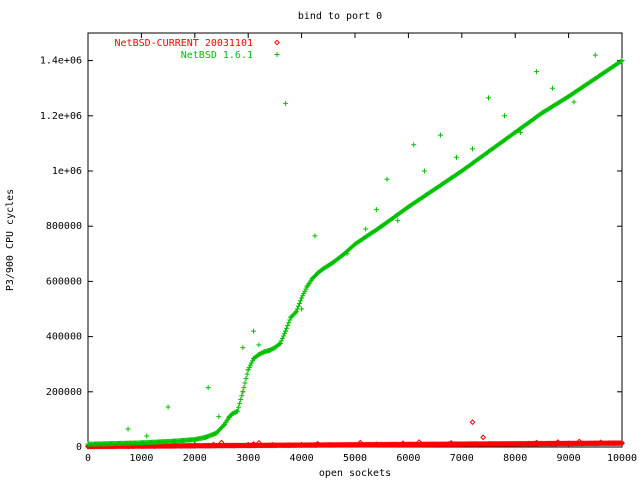 Image resolution: width=640 pixels, height=480 pixels. Describe the element at coordinates (217, 55) in the screenshot. I see `legend-label: NetBSD 1.6.1` at that location.